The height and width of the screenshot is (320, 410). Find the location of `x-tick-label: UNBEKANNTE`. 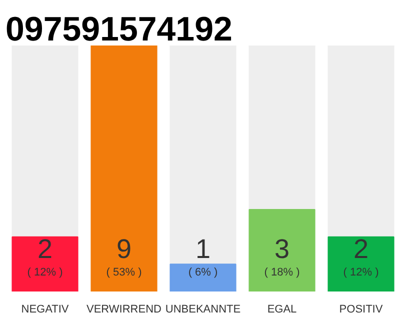

x-tick-label: UNBEKANNTE is located at coordinates (203, 310).